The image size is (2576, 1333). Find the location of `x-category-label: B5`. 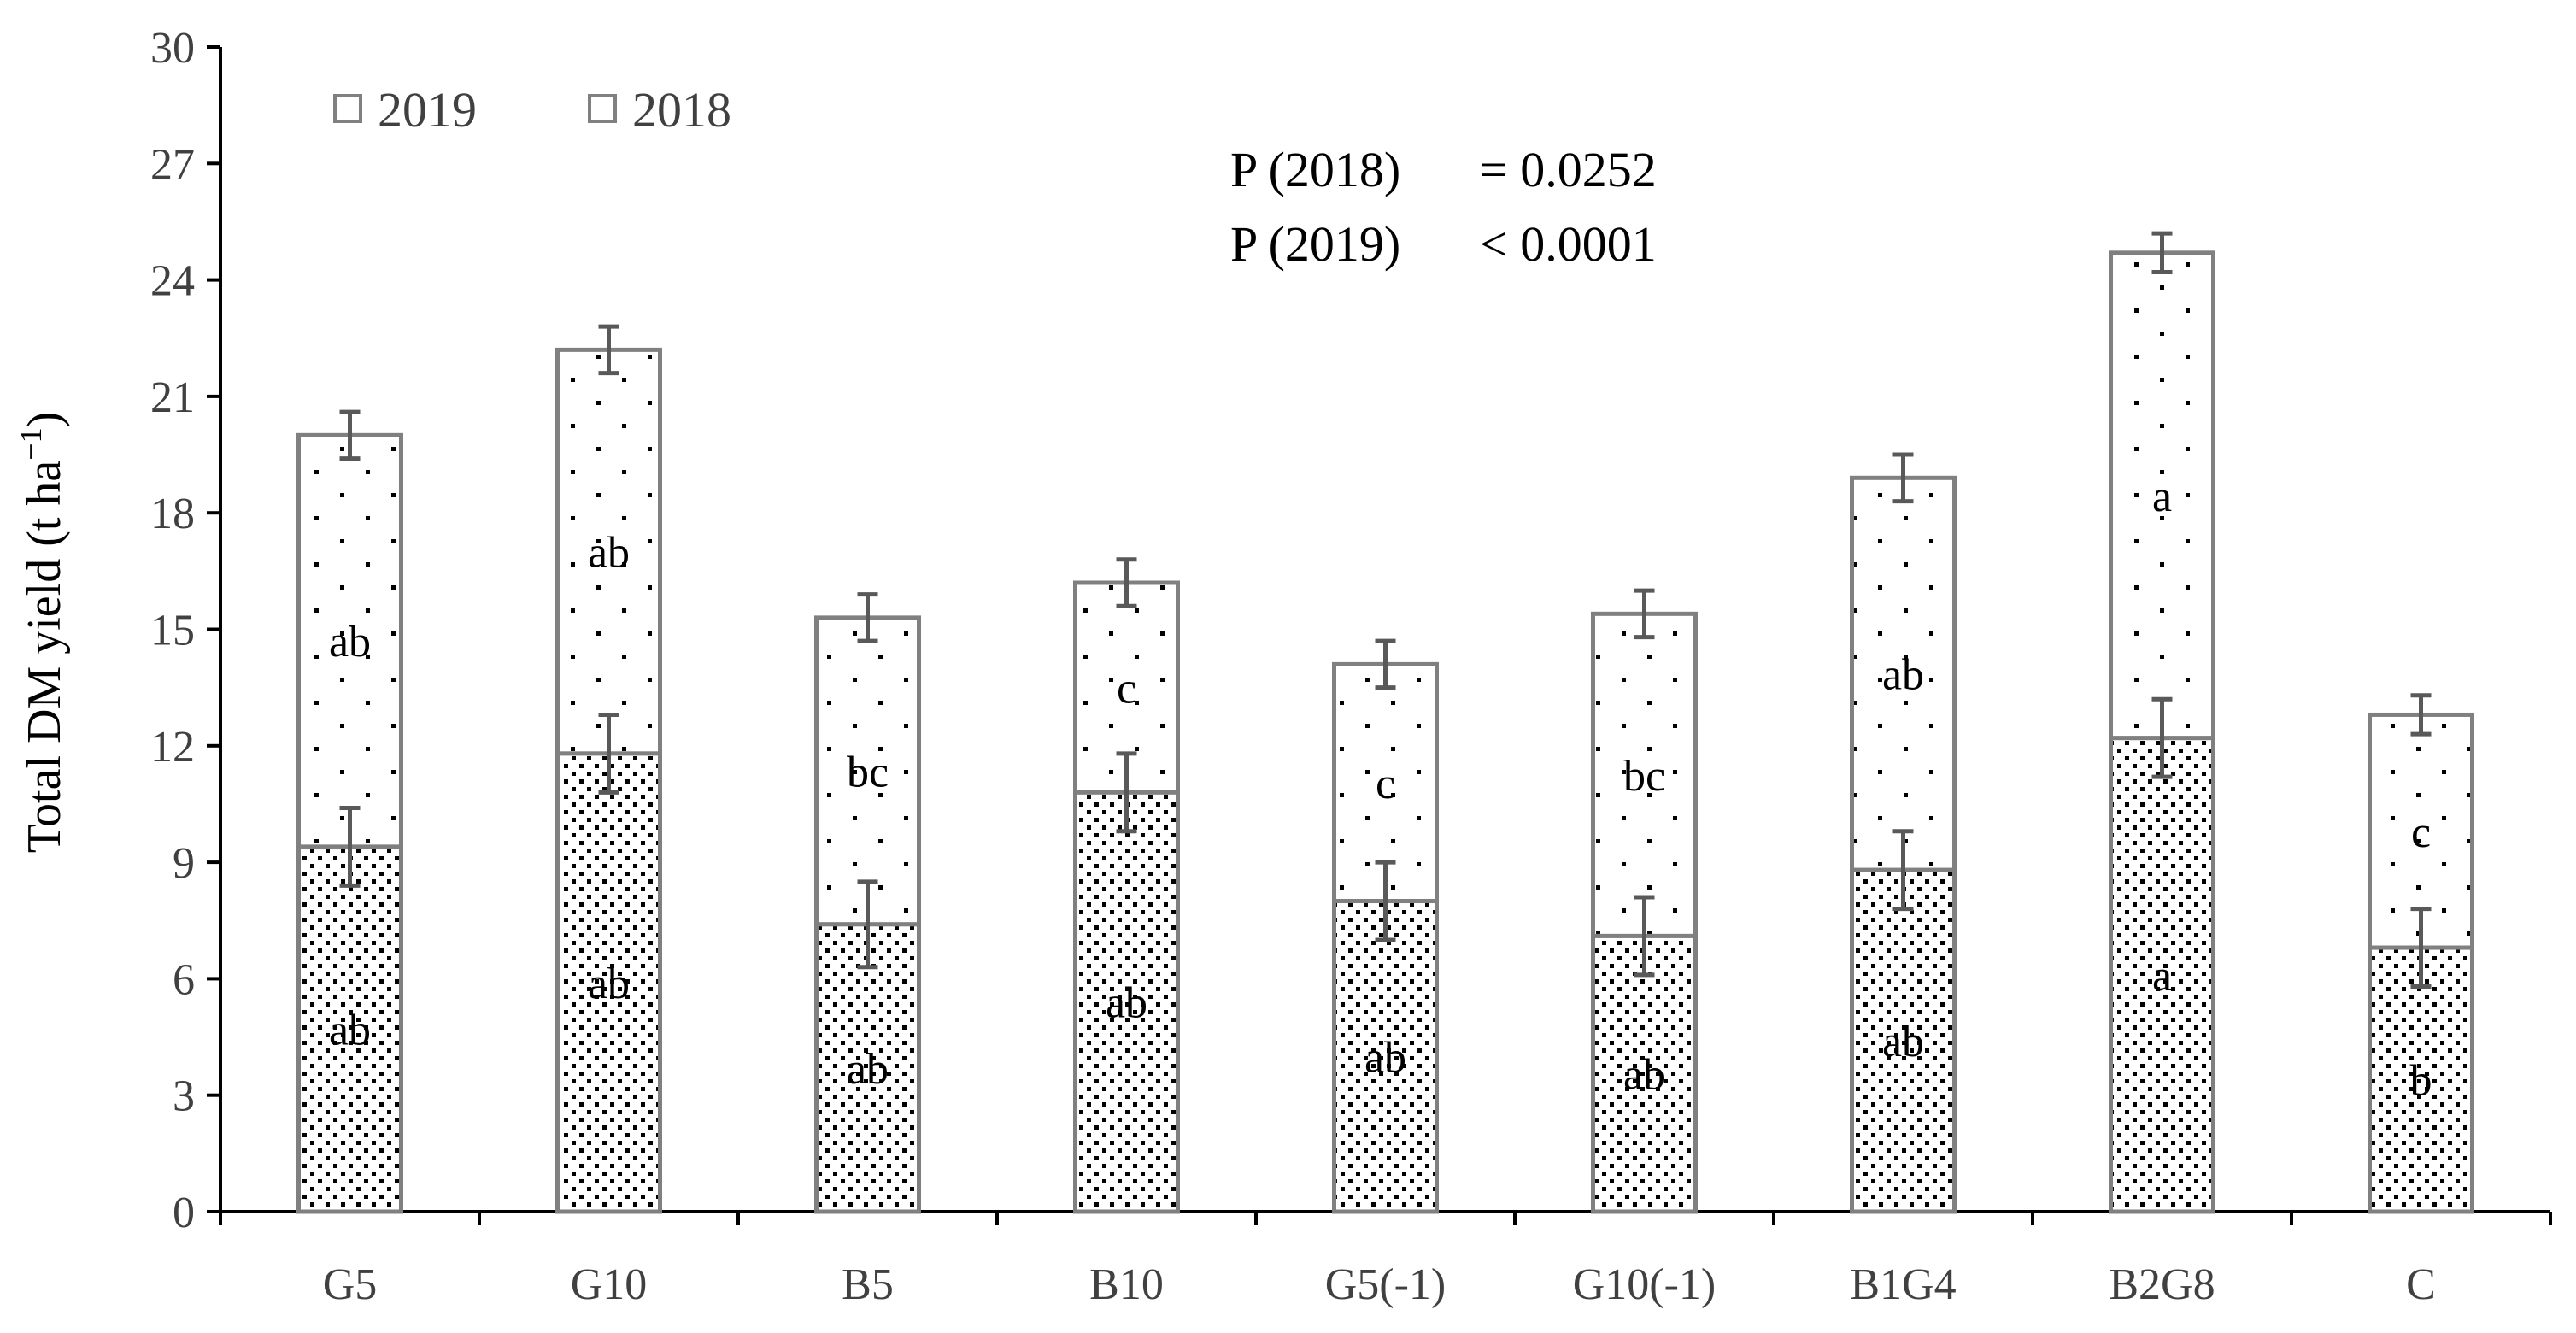

x-category-label: B5 is located at coordinates (868, 1284).